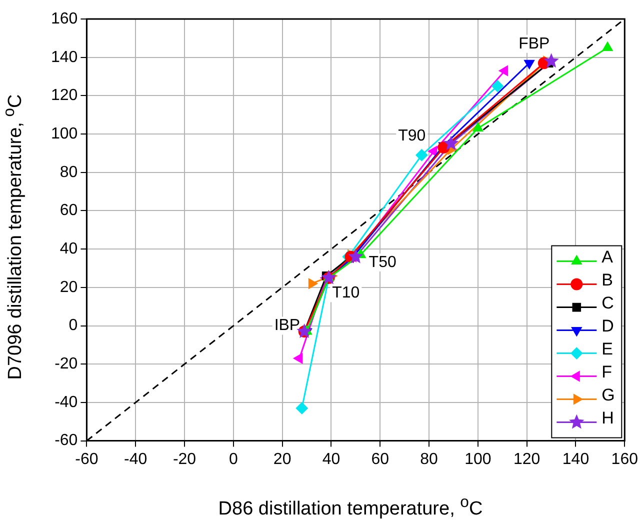 Image resolution: width=641 pixels, height=524 pixels. What do you see at coordinates (608, 326) in the screenshot?
I see `legend-label: D` at bounding box center [608, 326].